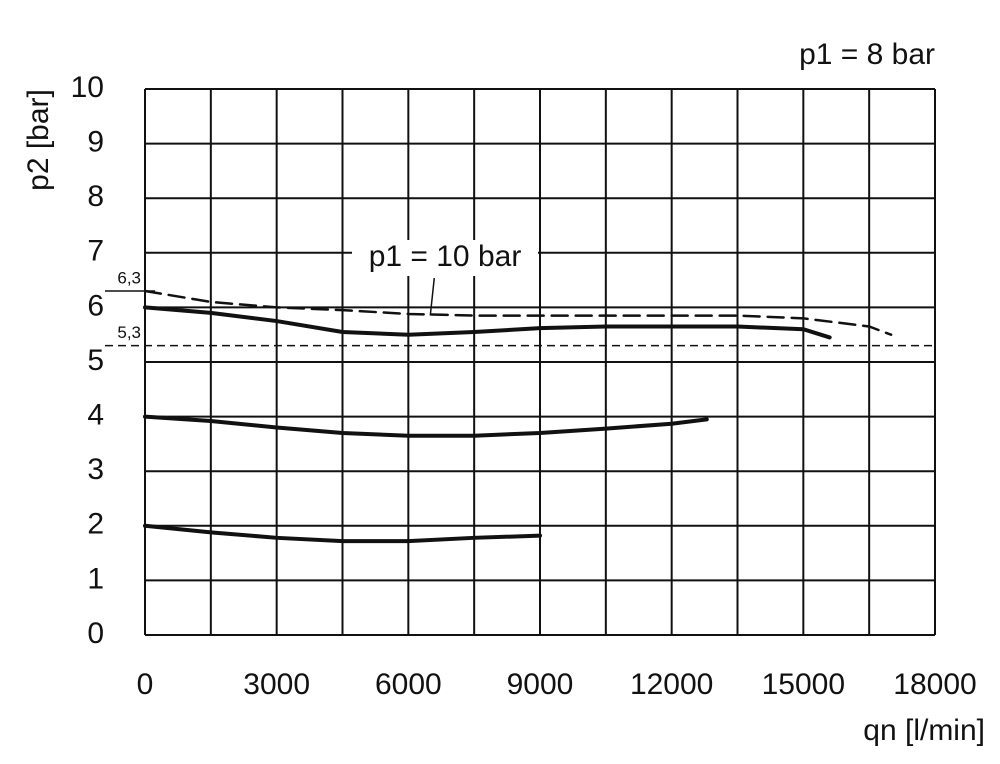 The width and height of the screenshot is (1000, 764). What do you see at coordinates (95, 142) in the screenshot?
I see `y-tick-label: 9` at bounding box center [95, 142].